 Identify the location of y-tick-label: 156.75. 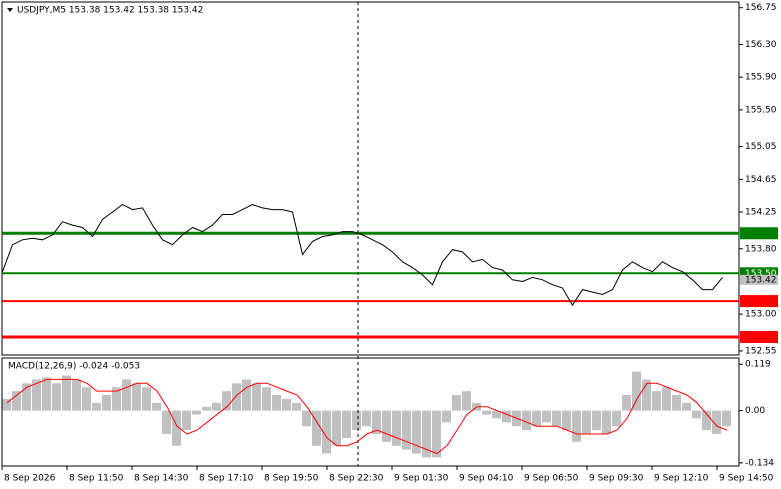
(761, 8).